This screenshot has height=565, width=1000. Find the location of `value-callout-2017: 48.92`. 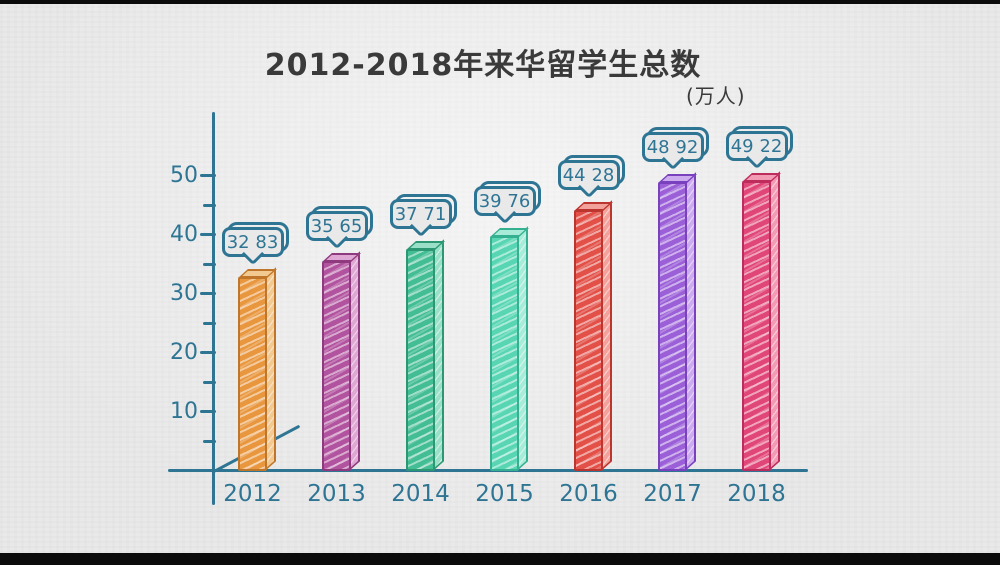

value-callout-2017: 48.92 is located at coordinates (672, 147).